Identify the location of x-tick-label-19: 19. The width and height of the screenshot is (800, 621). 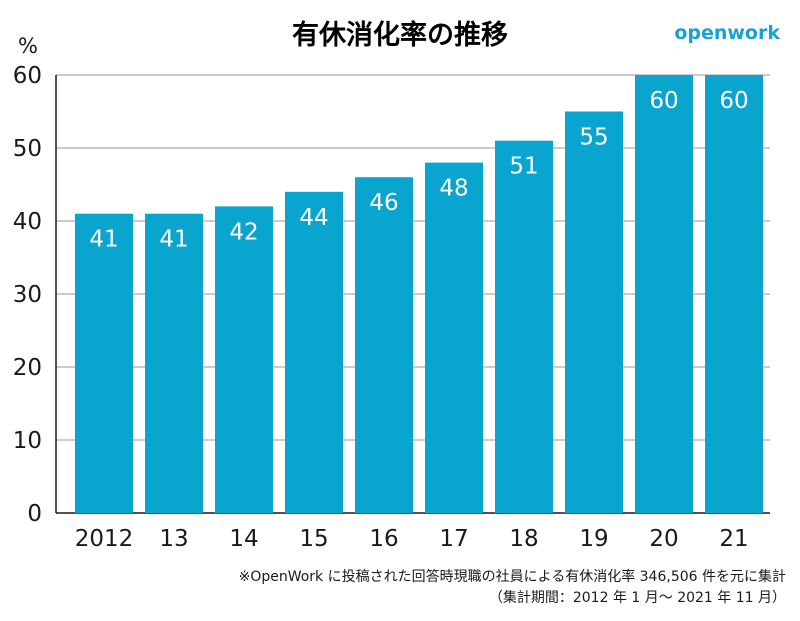
(593, 539).